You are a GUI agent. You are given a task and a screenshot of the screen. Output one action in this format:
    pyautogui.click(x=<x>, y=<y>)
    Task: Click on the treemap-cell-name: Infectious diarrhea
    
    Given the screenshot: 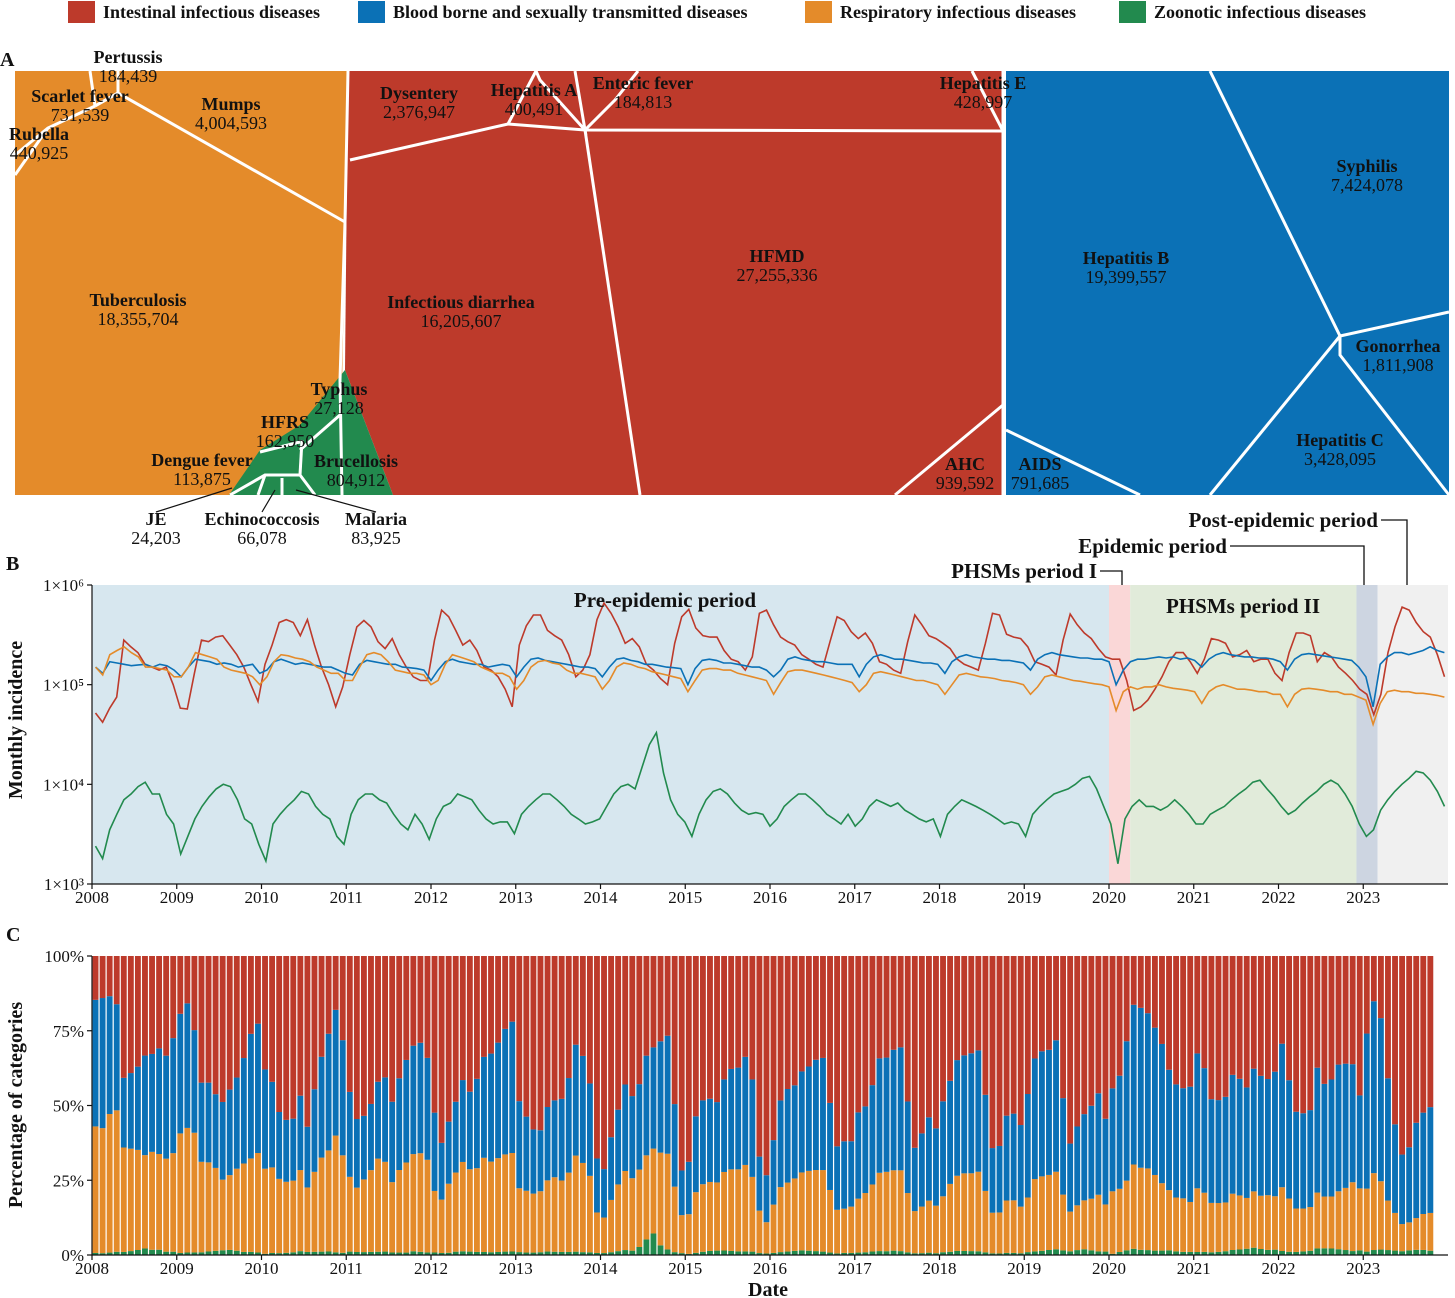 What is the action you would take?
    pyautogui.click(x=461, y=302)
    